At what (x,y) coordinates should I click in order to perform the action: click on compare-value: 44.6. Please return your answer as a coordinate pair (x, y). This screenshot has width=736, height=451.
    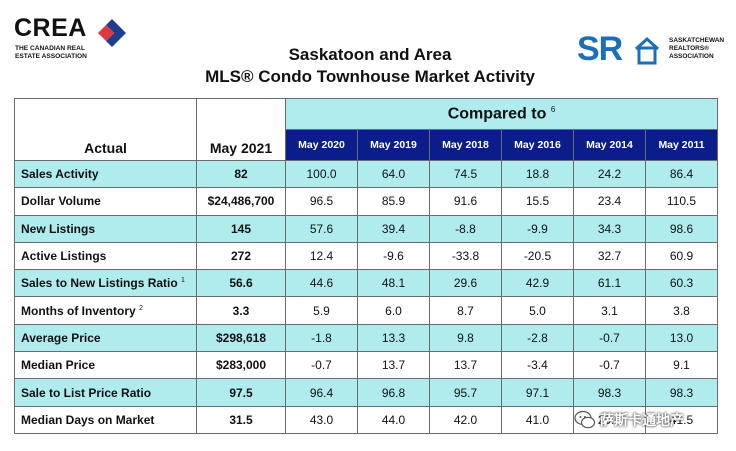
    Looking at the image, I should click on (321, 283).